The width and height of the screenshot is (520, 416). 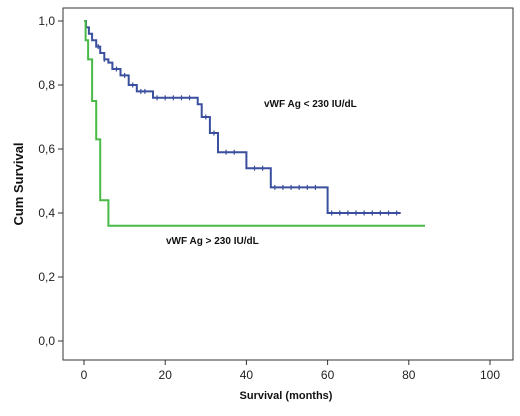 I want to click on y-tick-label: 0,2, so click(x=46, y=277).